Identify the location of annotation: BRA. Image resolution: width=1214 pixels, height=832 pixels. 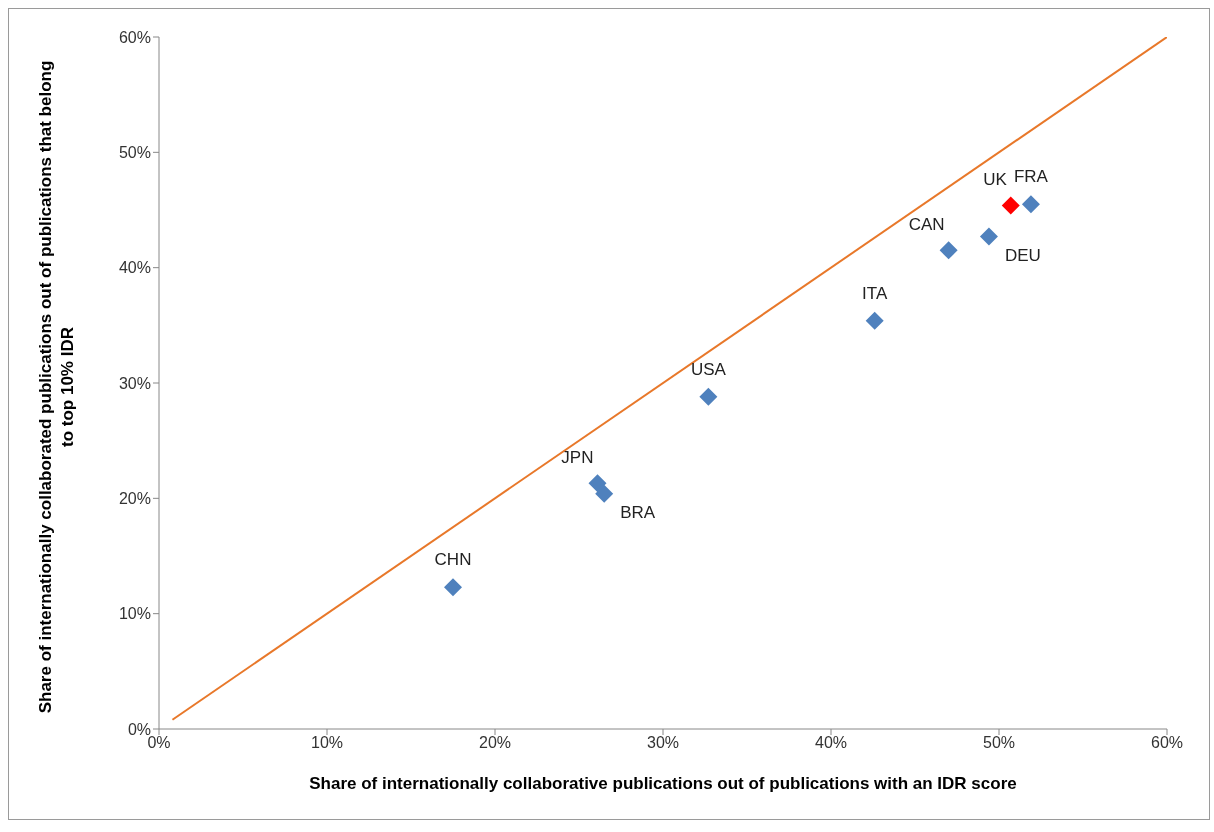
(638, 512).